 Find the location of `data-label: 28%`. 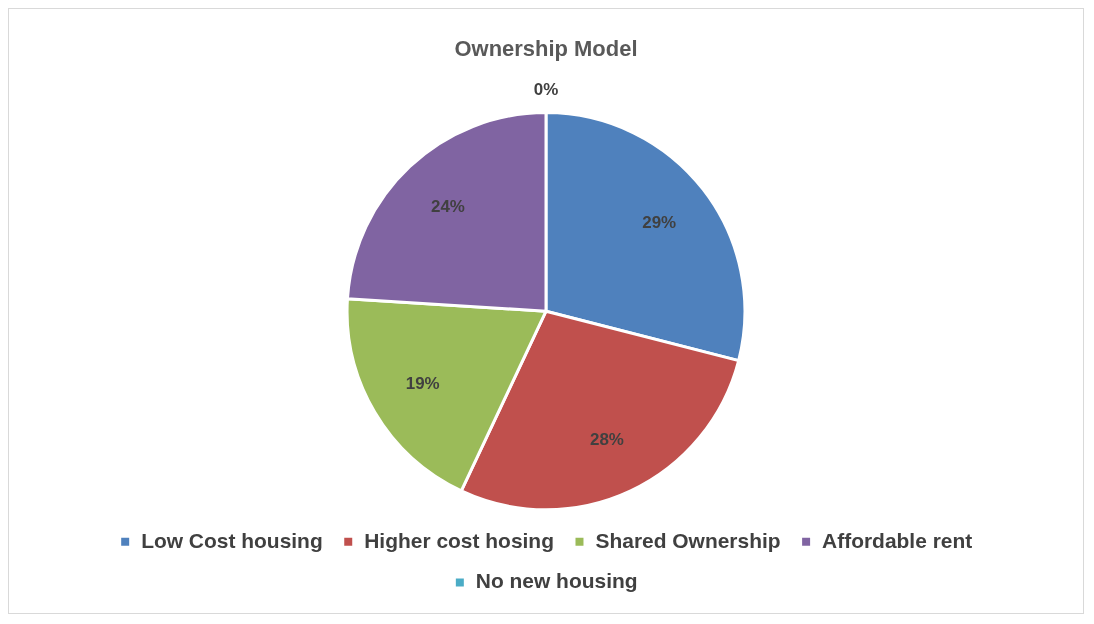

data-label: 28% is located at coordinates (607, 440).